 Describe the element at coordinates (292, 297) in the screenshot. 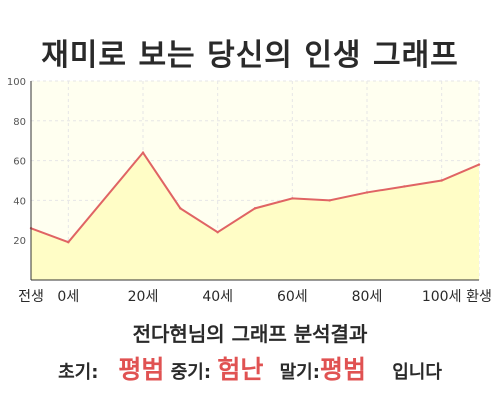

I see `x-tick-label: 60세` at that location.